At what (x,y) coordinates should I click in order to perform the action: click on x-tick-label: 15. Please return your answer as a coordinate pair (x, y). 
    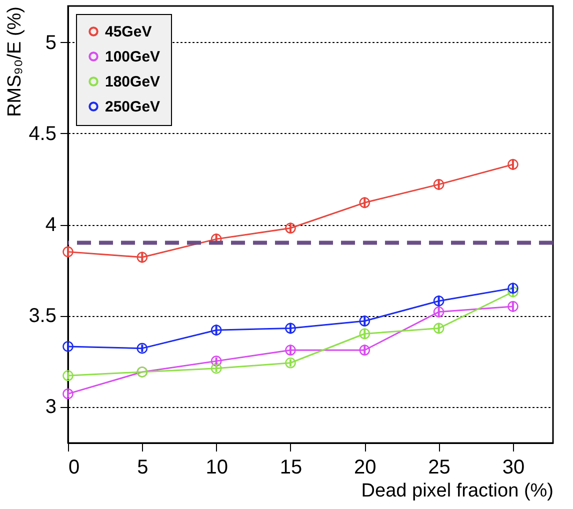
    Looking at the image, I should click on (291, 467).